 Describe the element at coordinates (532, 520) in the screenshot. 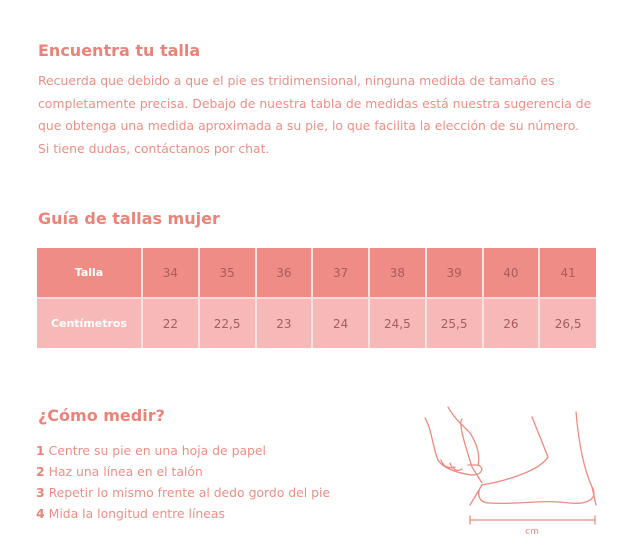

I see `measure-line` at that location.